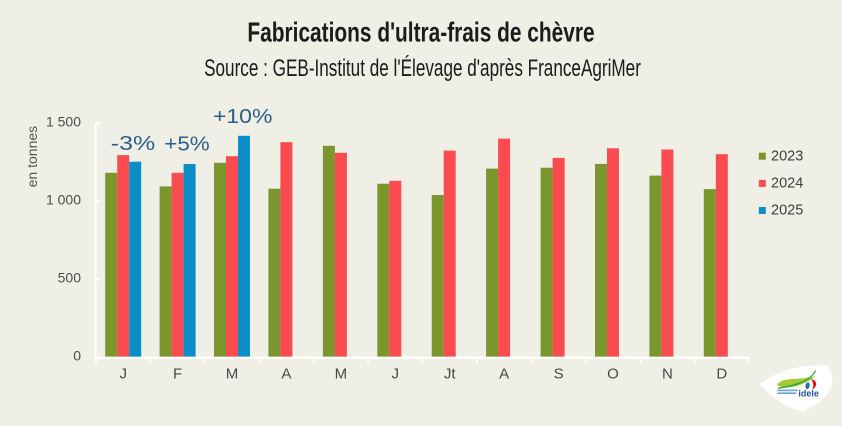 Image resolution: width=842 pixels, height=426 pixels. I want to click on svg-text: 0, so click(77, 356).